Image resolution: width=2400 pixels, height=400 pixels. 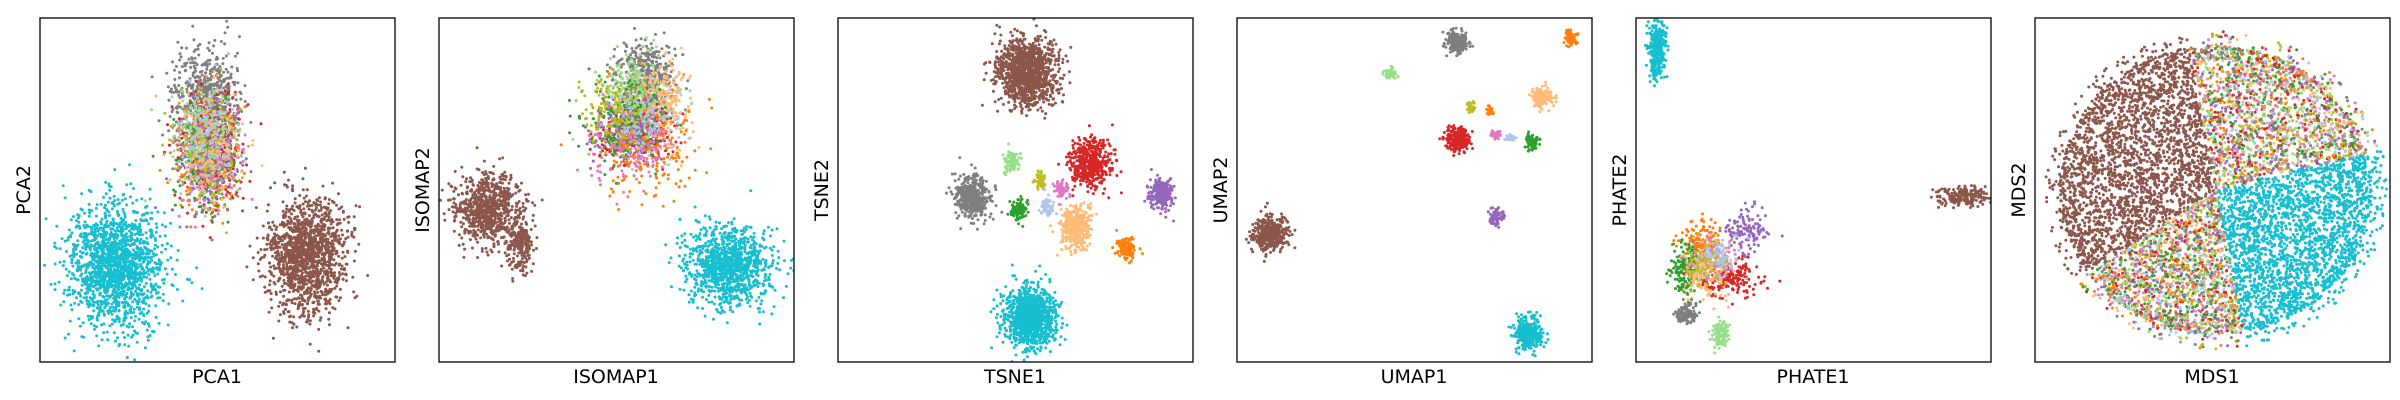 What do you see at coordinates (210, 238) in the screenshot?
I see `pca-point-red` at bounding box center [210, 238].